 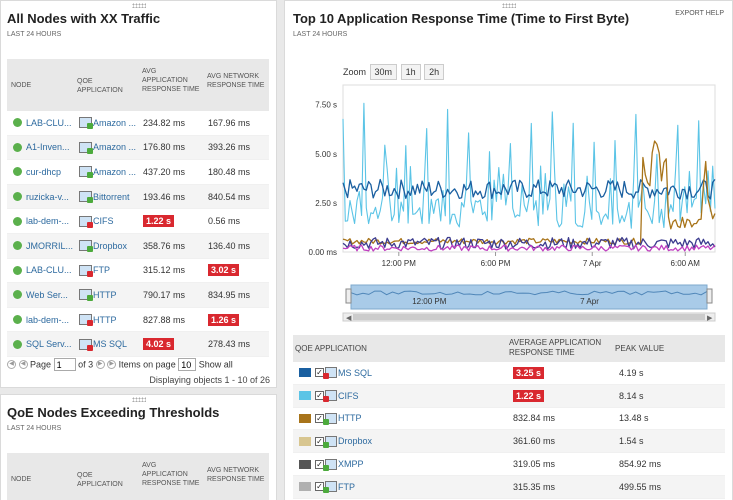 What do you see at coordinates (100, 364) in the screenshot?
I see `next-page-icon: ▶` at bounding box center [100, 364].